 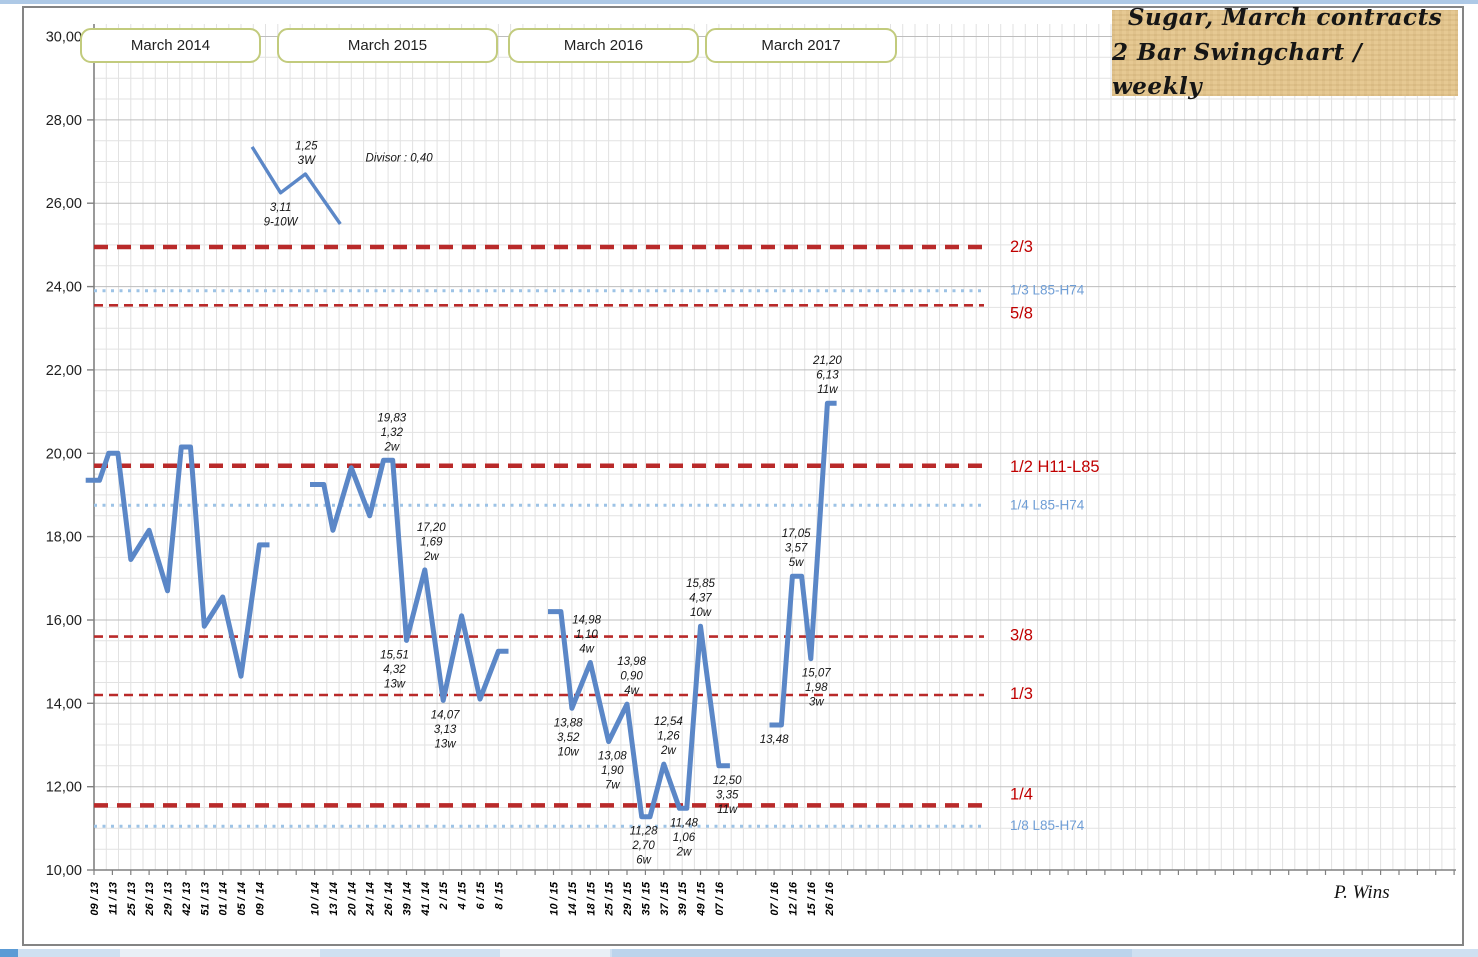 What do you see at coordinates (1021, 694) in the screenshot?
I see `svg-text: 1/3` at bounding box center [1021, 694].